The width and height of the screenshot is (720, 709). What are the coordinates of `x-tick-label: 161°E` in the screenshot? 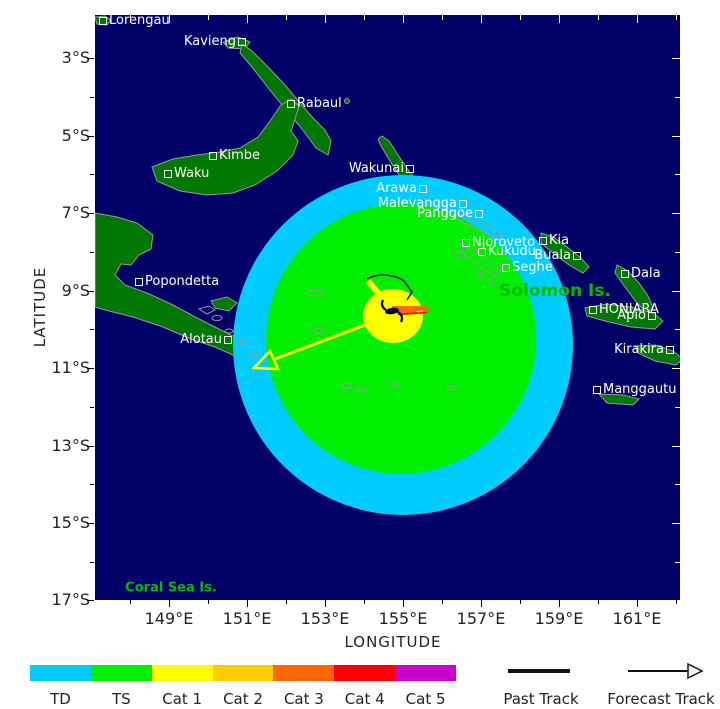 It's located at (637, 618).